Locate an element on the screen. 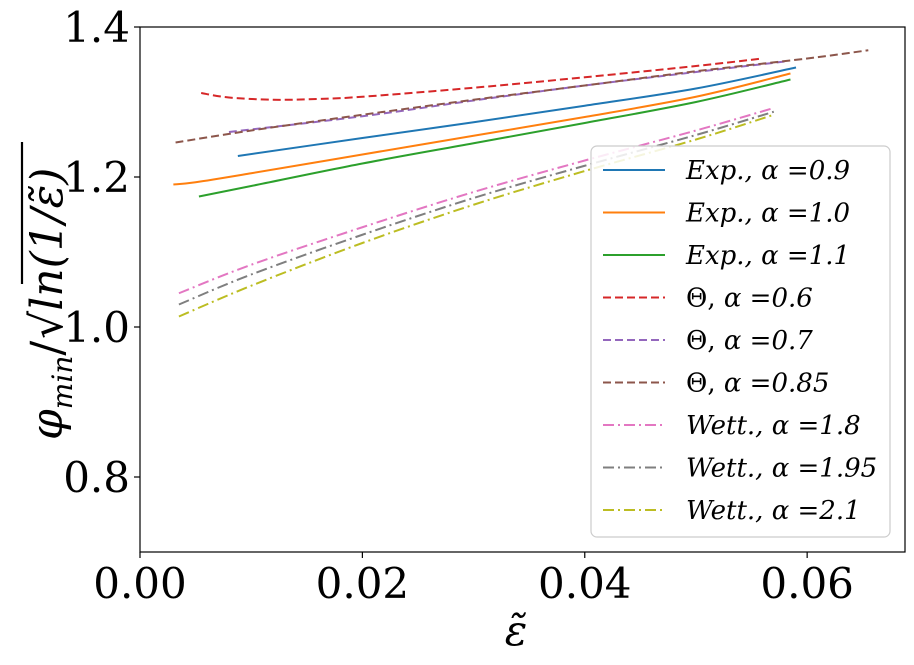  y-tick-label: 1.2 is located at coordinates (96, 177).